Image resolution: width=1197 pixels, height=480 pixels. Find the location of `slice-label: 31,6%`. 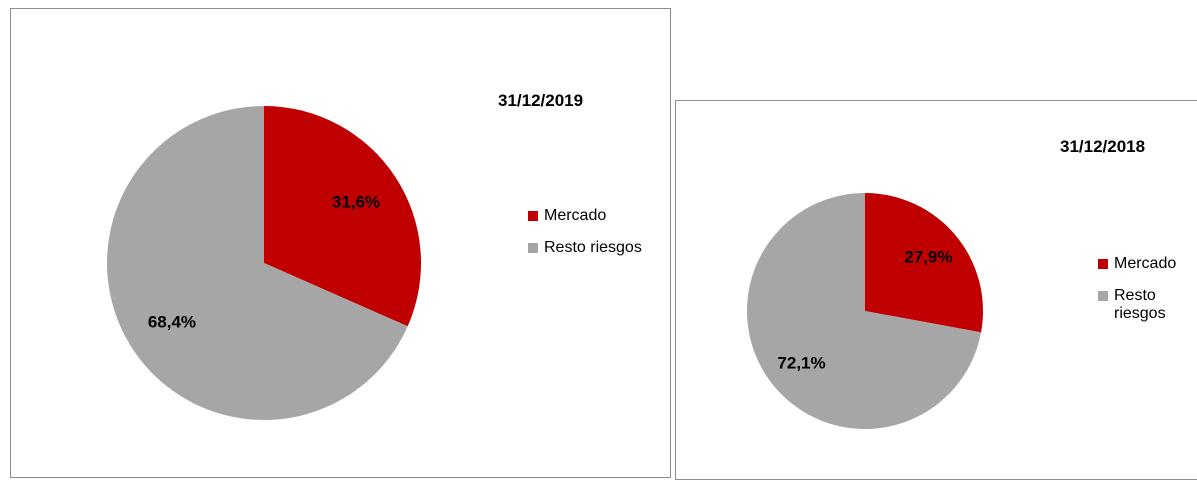

slice-label: 31,6% is located at coordinates (356, 201).